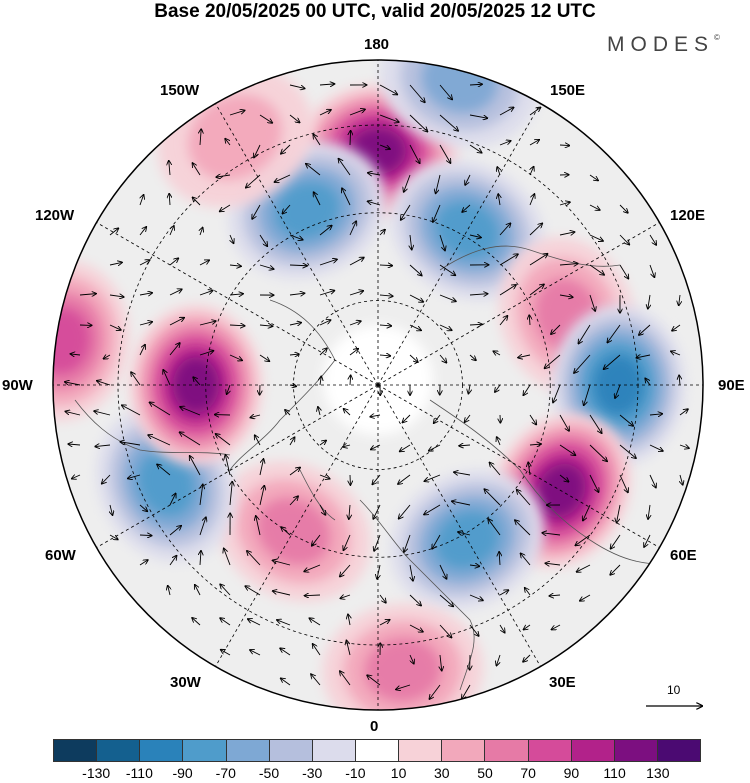  I want to click on colorbar-tick-label: 50, so click(485, 773).